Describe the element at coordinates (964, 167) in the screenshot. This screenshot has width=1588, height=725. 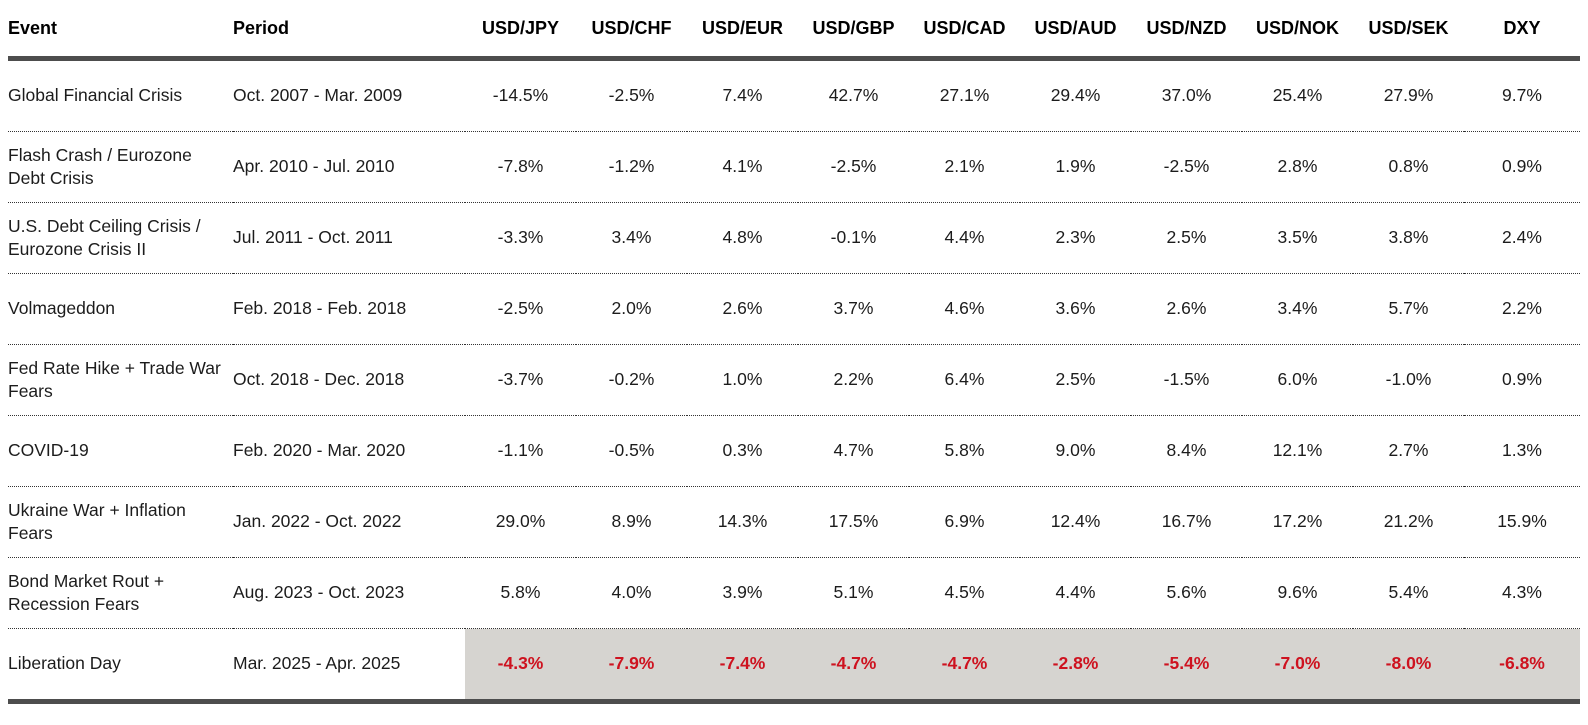
I see `value-cell-usd-cad: 2.1%` at that location.